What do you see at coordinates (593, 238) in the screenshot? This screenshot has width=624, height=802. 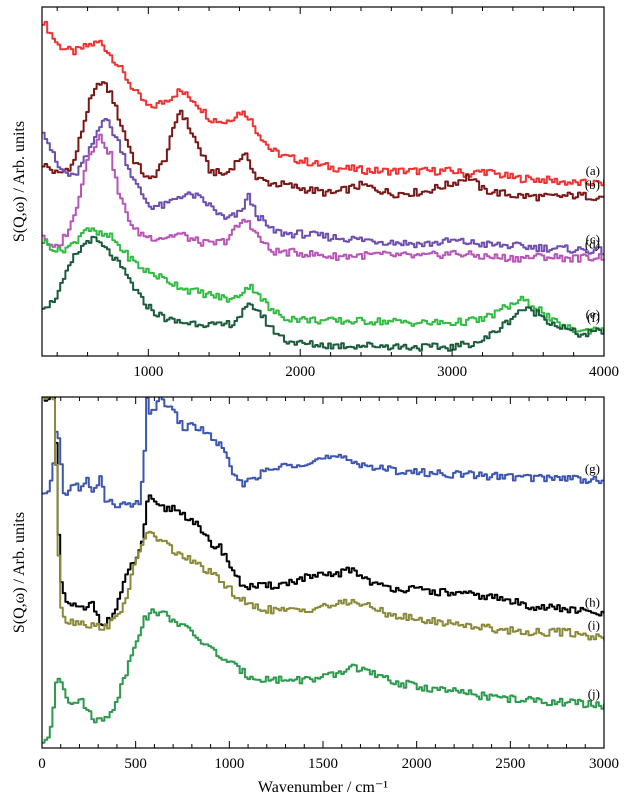 I see `series-label-c: (c)` at bounding box center [593, 238].